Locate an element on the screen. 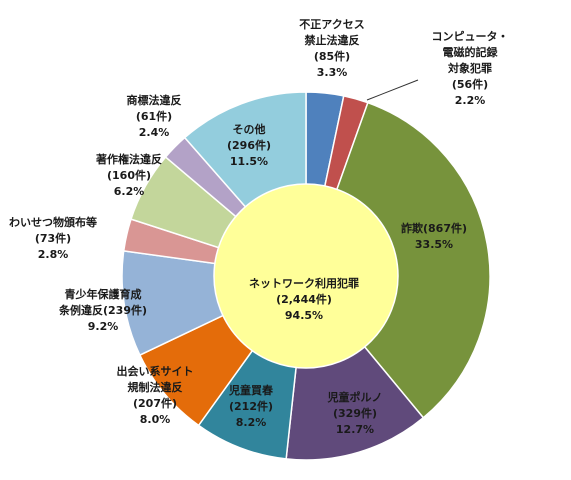 The image size is (571, 480). slice-label-3-line-1: (329件) is located at coordinates (355, 413).